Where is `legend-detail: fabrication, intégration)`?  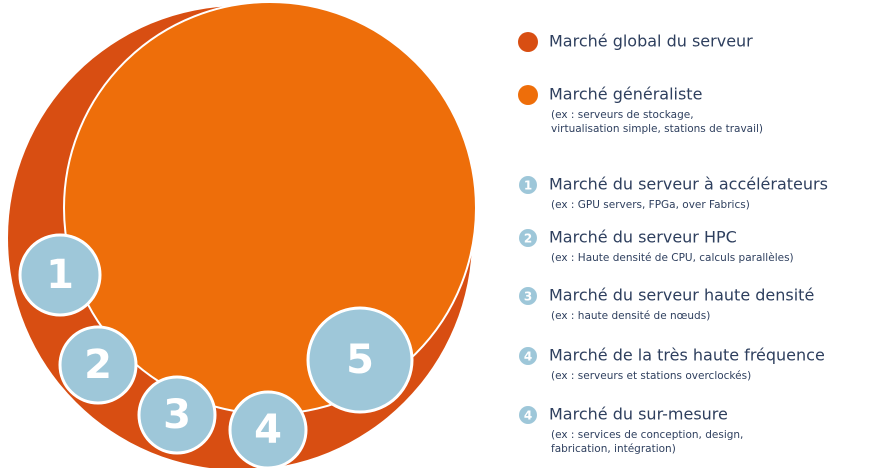 legend-detail: fabrication, intégration) is located at coordinates (613, 449).